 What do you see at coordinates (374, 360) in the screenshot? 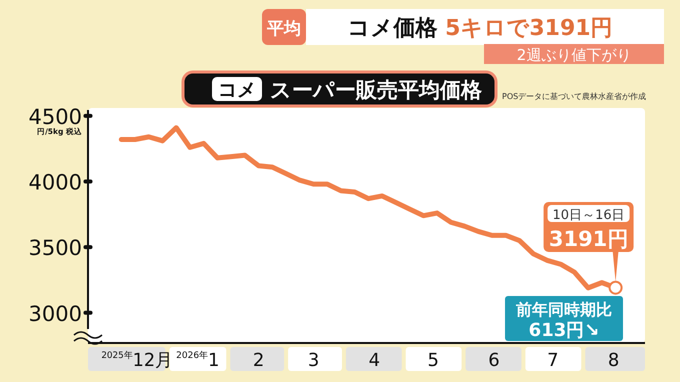
I see `x-tick-label: 4` at bounding box center [374, 360].